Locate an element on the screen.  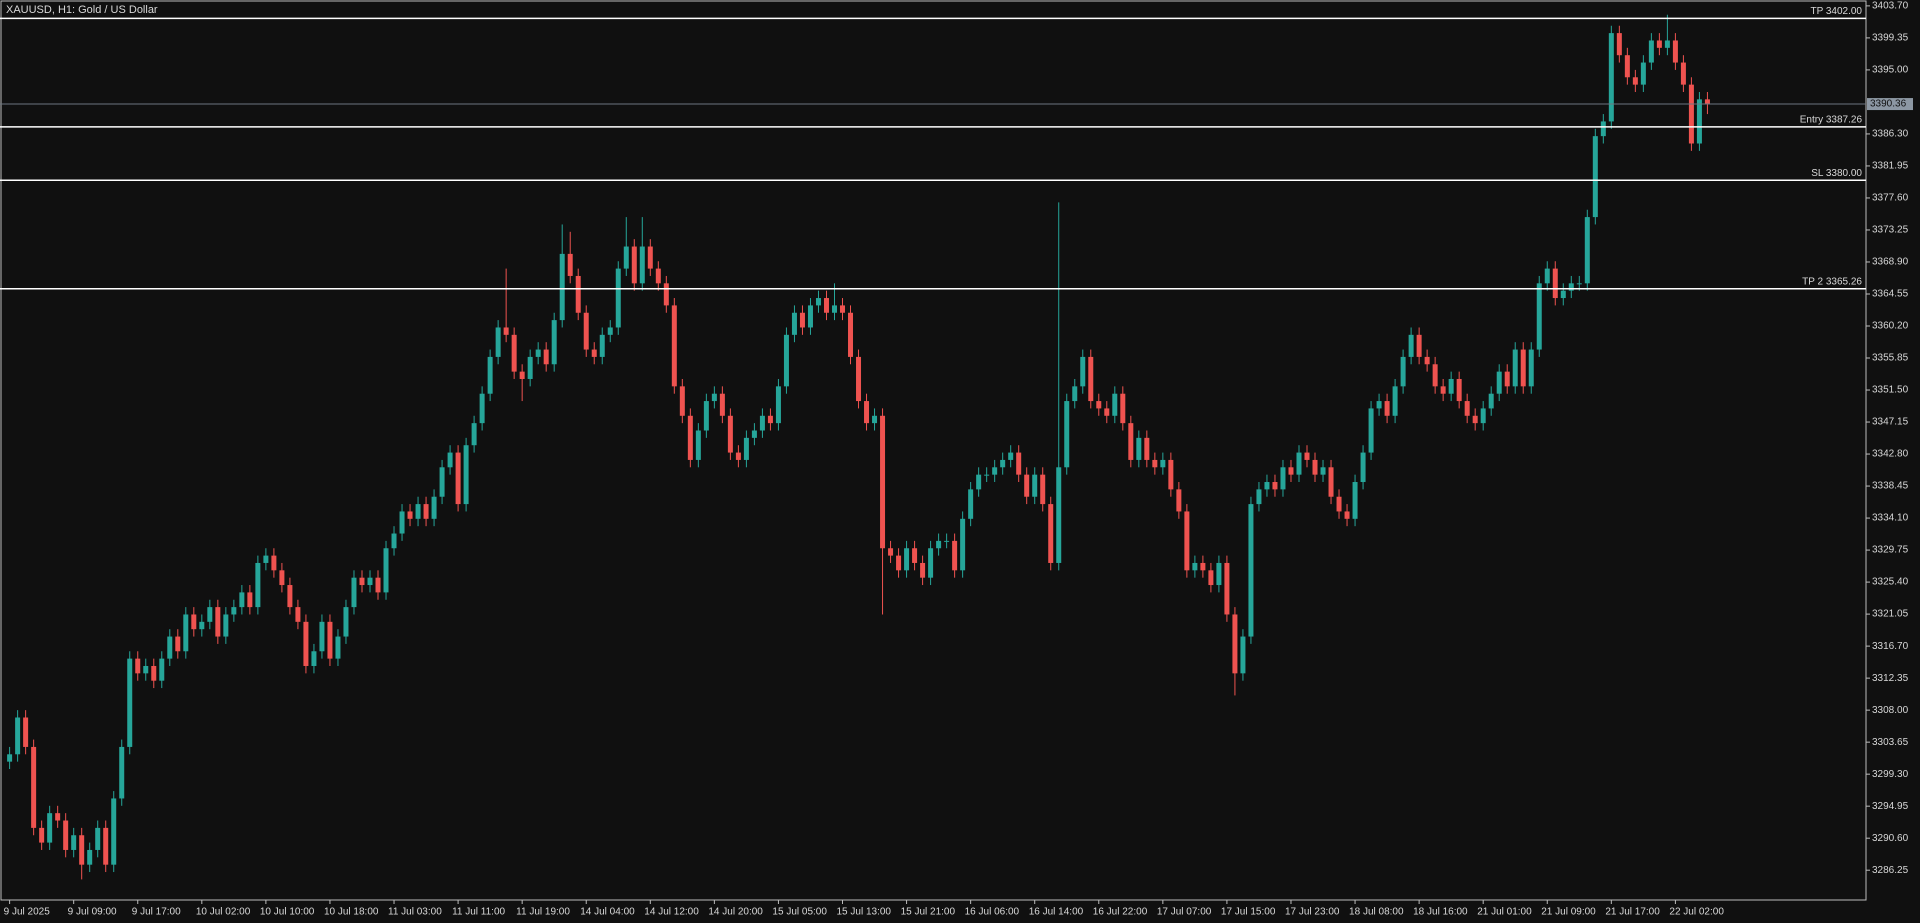
x-tick-label: 10 Jul 18:00 is located at coordinates (351, 912).